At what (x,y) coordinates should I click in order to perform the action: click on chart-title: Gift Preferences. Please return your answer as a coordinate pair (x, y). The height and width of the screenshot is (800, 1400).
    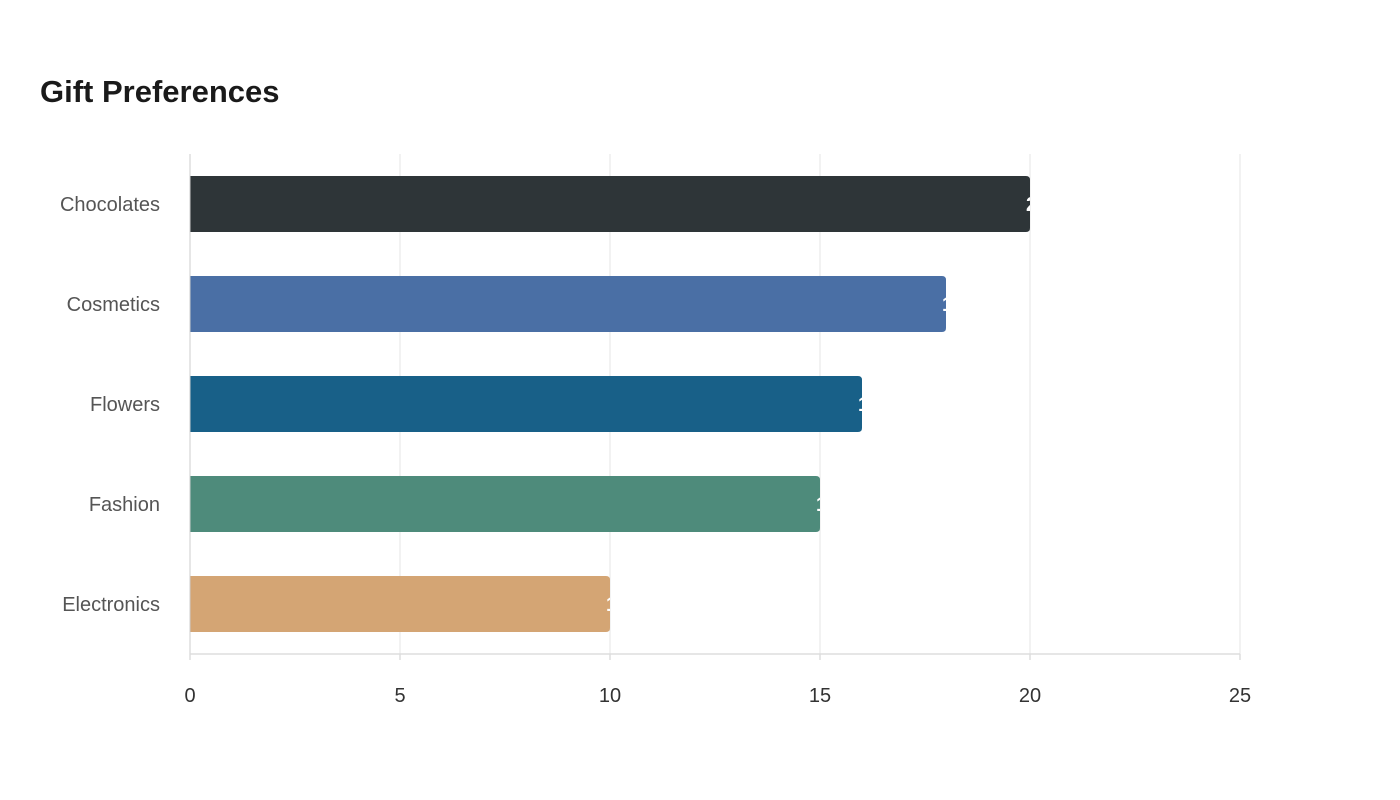
    Looking at the image, I should click on (160, 91).